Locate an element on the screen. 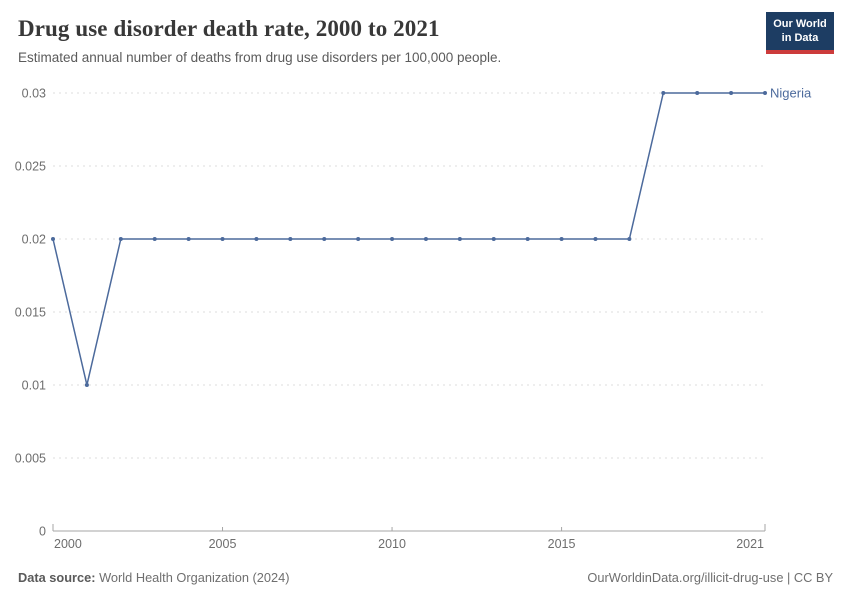  x-axis-tick-label: 2021 is located at coordinates (750, 544).